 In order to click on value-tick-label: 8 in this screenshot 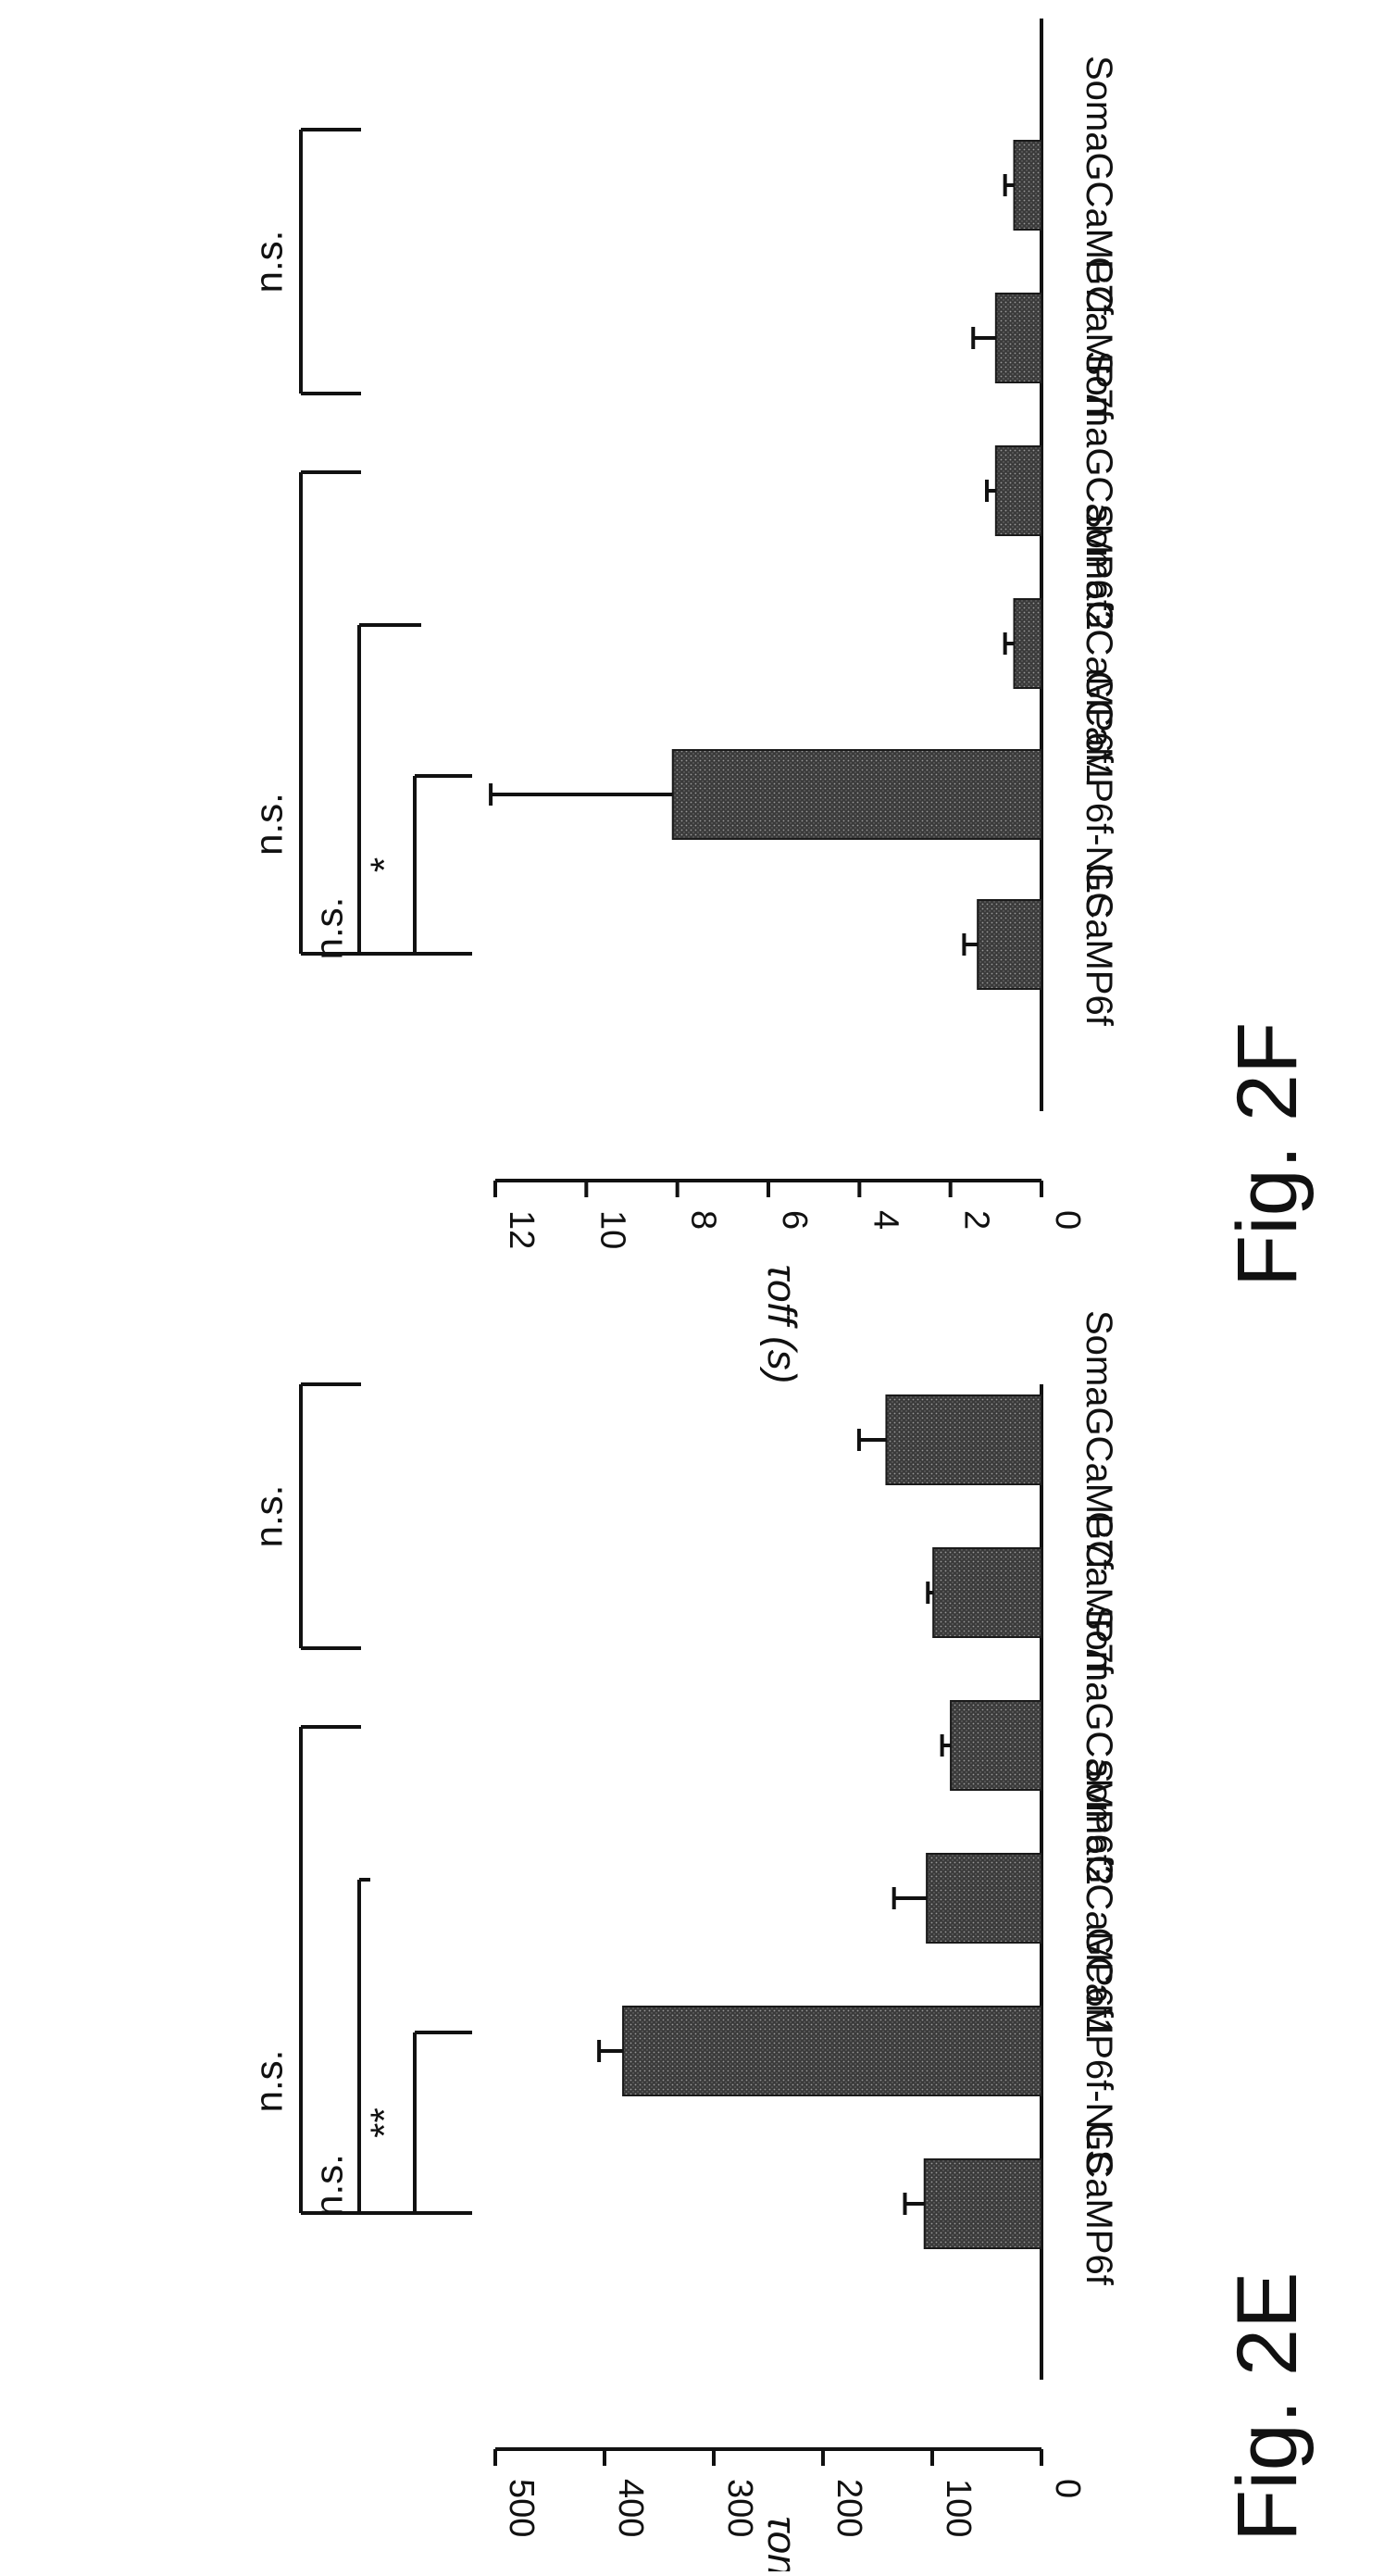, I will do `click(703, 1220)`.